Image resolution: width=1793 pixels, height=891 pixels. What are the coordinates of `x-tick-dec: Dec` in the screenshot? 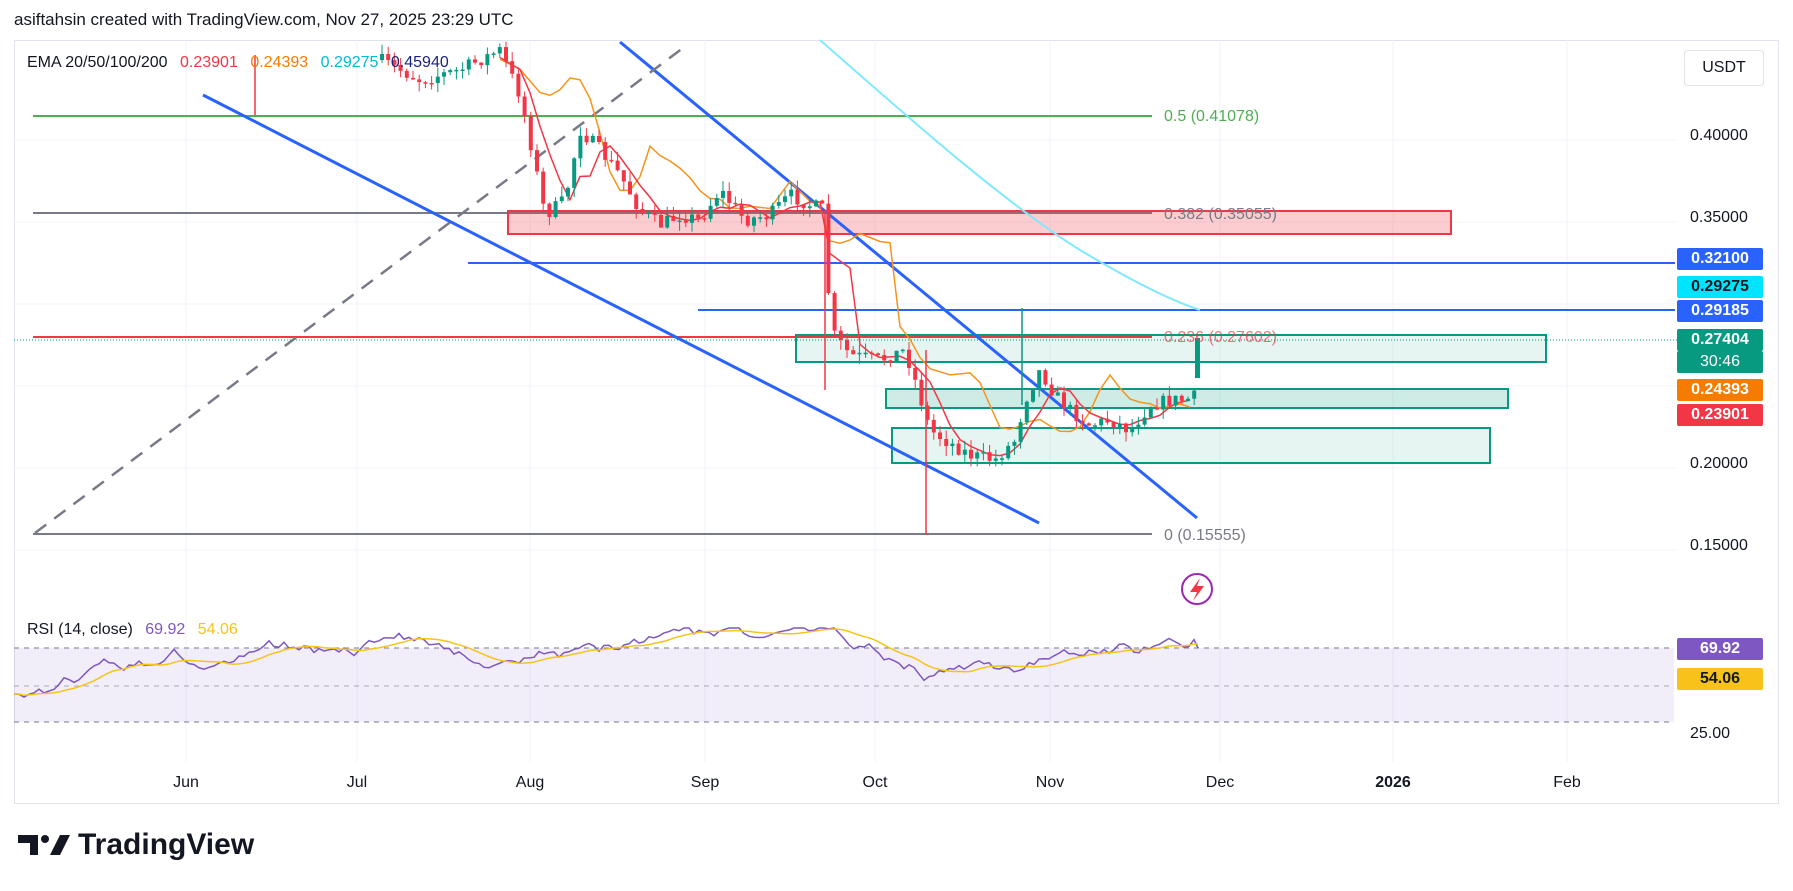 It's located at (1220, 782).